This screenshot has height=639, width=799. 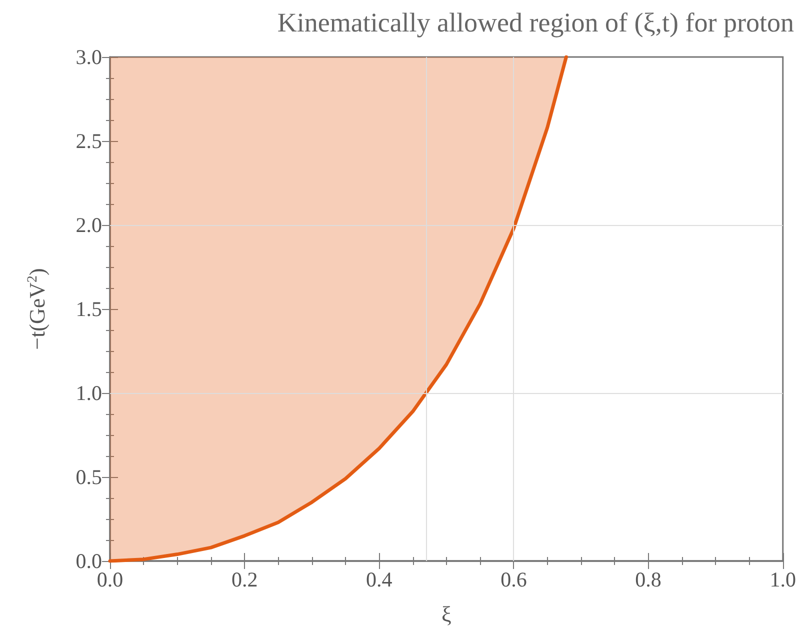 What do you see at coordinates (89, 393) in the screenshot?
I see `y-tick-label: 1.0` at bounding box center [89, 393].